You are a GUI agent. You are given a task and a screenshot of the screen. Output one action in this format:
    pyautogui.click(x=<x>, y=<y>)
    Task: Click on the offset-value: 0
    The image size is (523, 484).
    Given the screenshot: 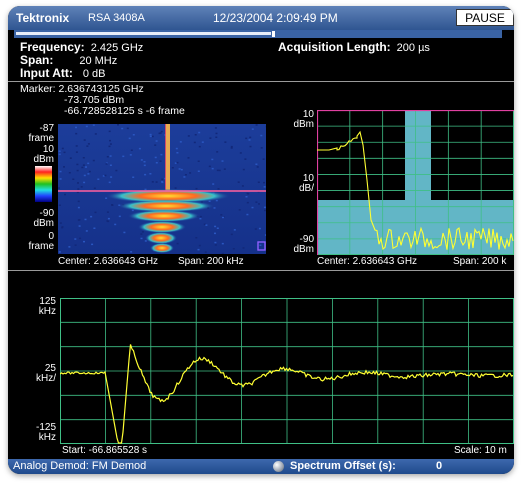 What is the action you would take?
    pyautogui.click(x=439, y=466)
    